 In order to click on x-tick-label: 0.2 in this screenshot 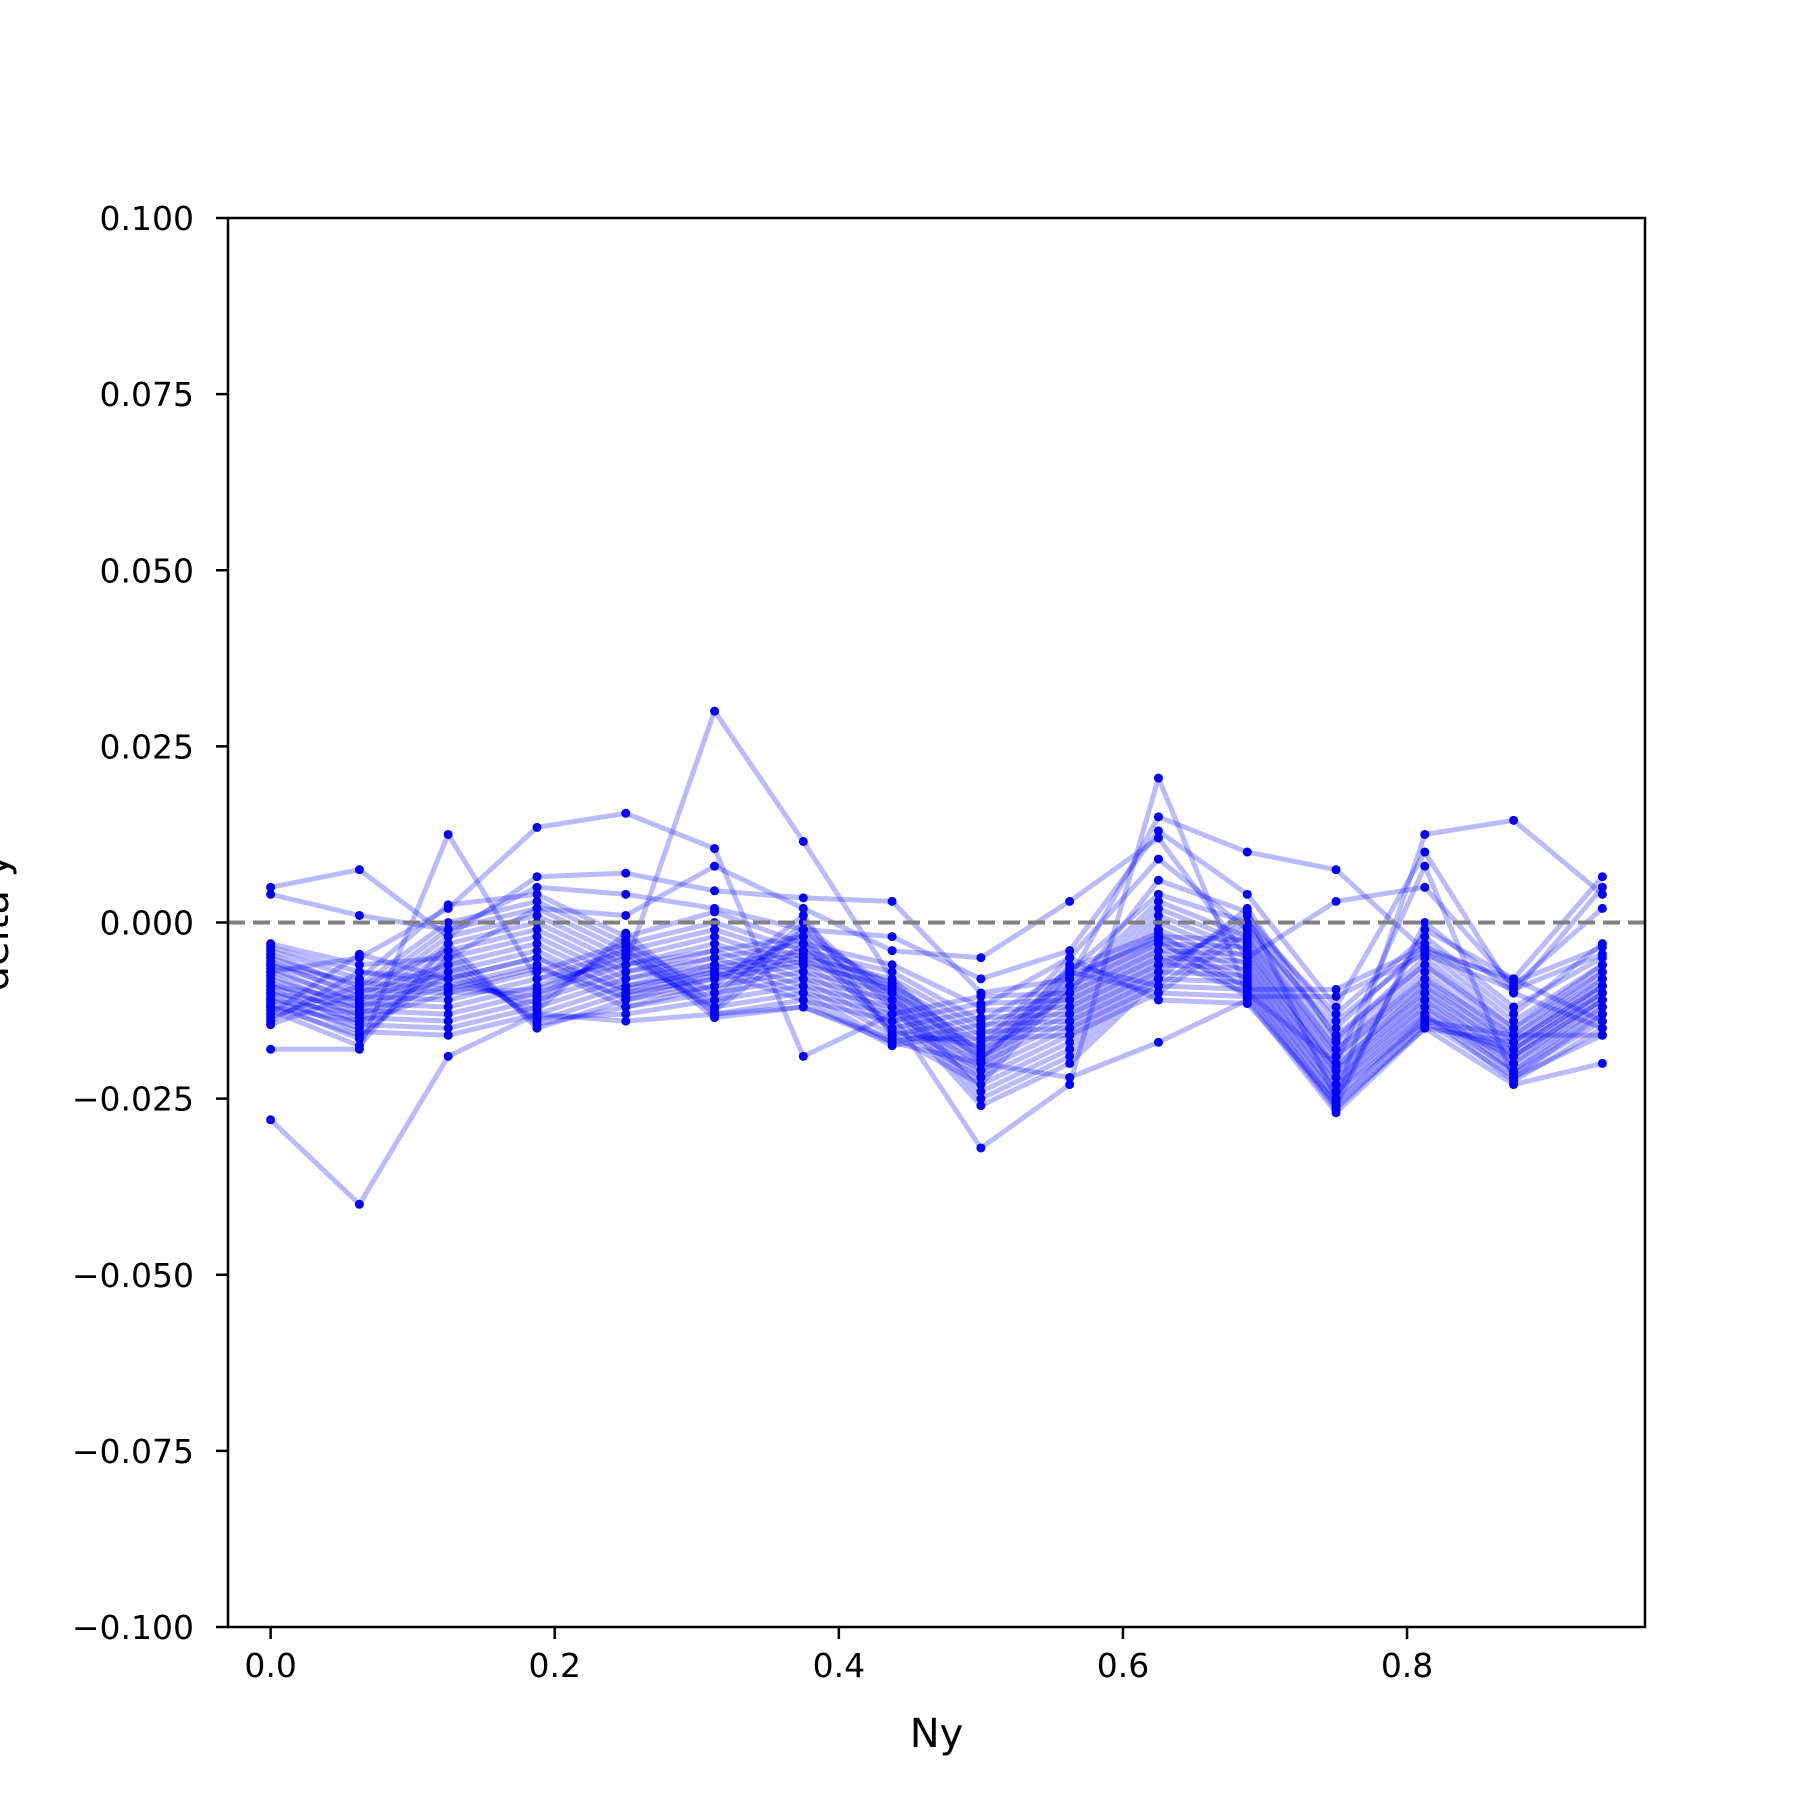, I will do `click(554, 1665)`.